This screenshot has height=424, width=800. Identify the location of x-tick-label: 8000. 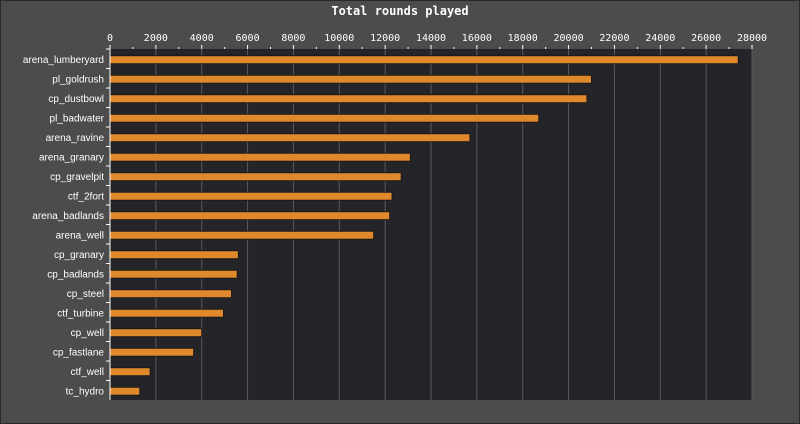
(293, 38).